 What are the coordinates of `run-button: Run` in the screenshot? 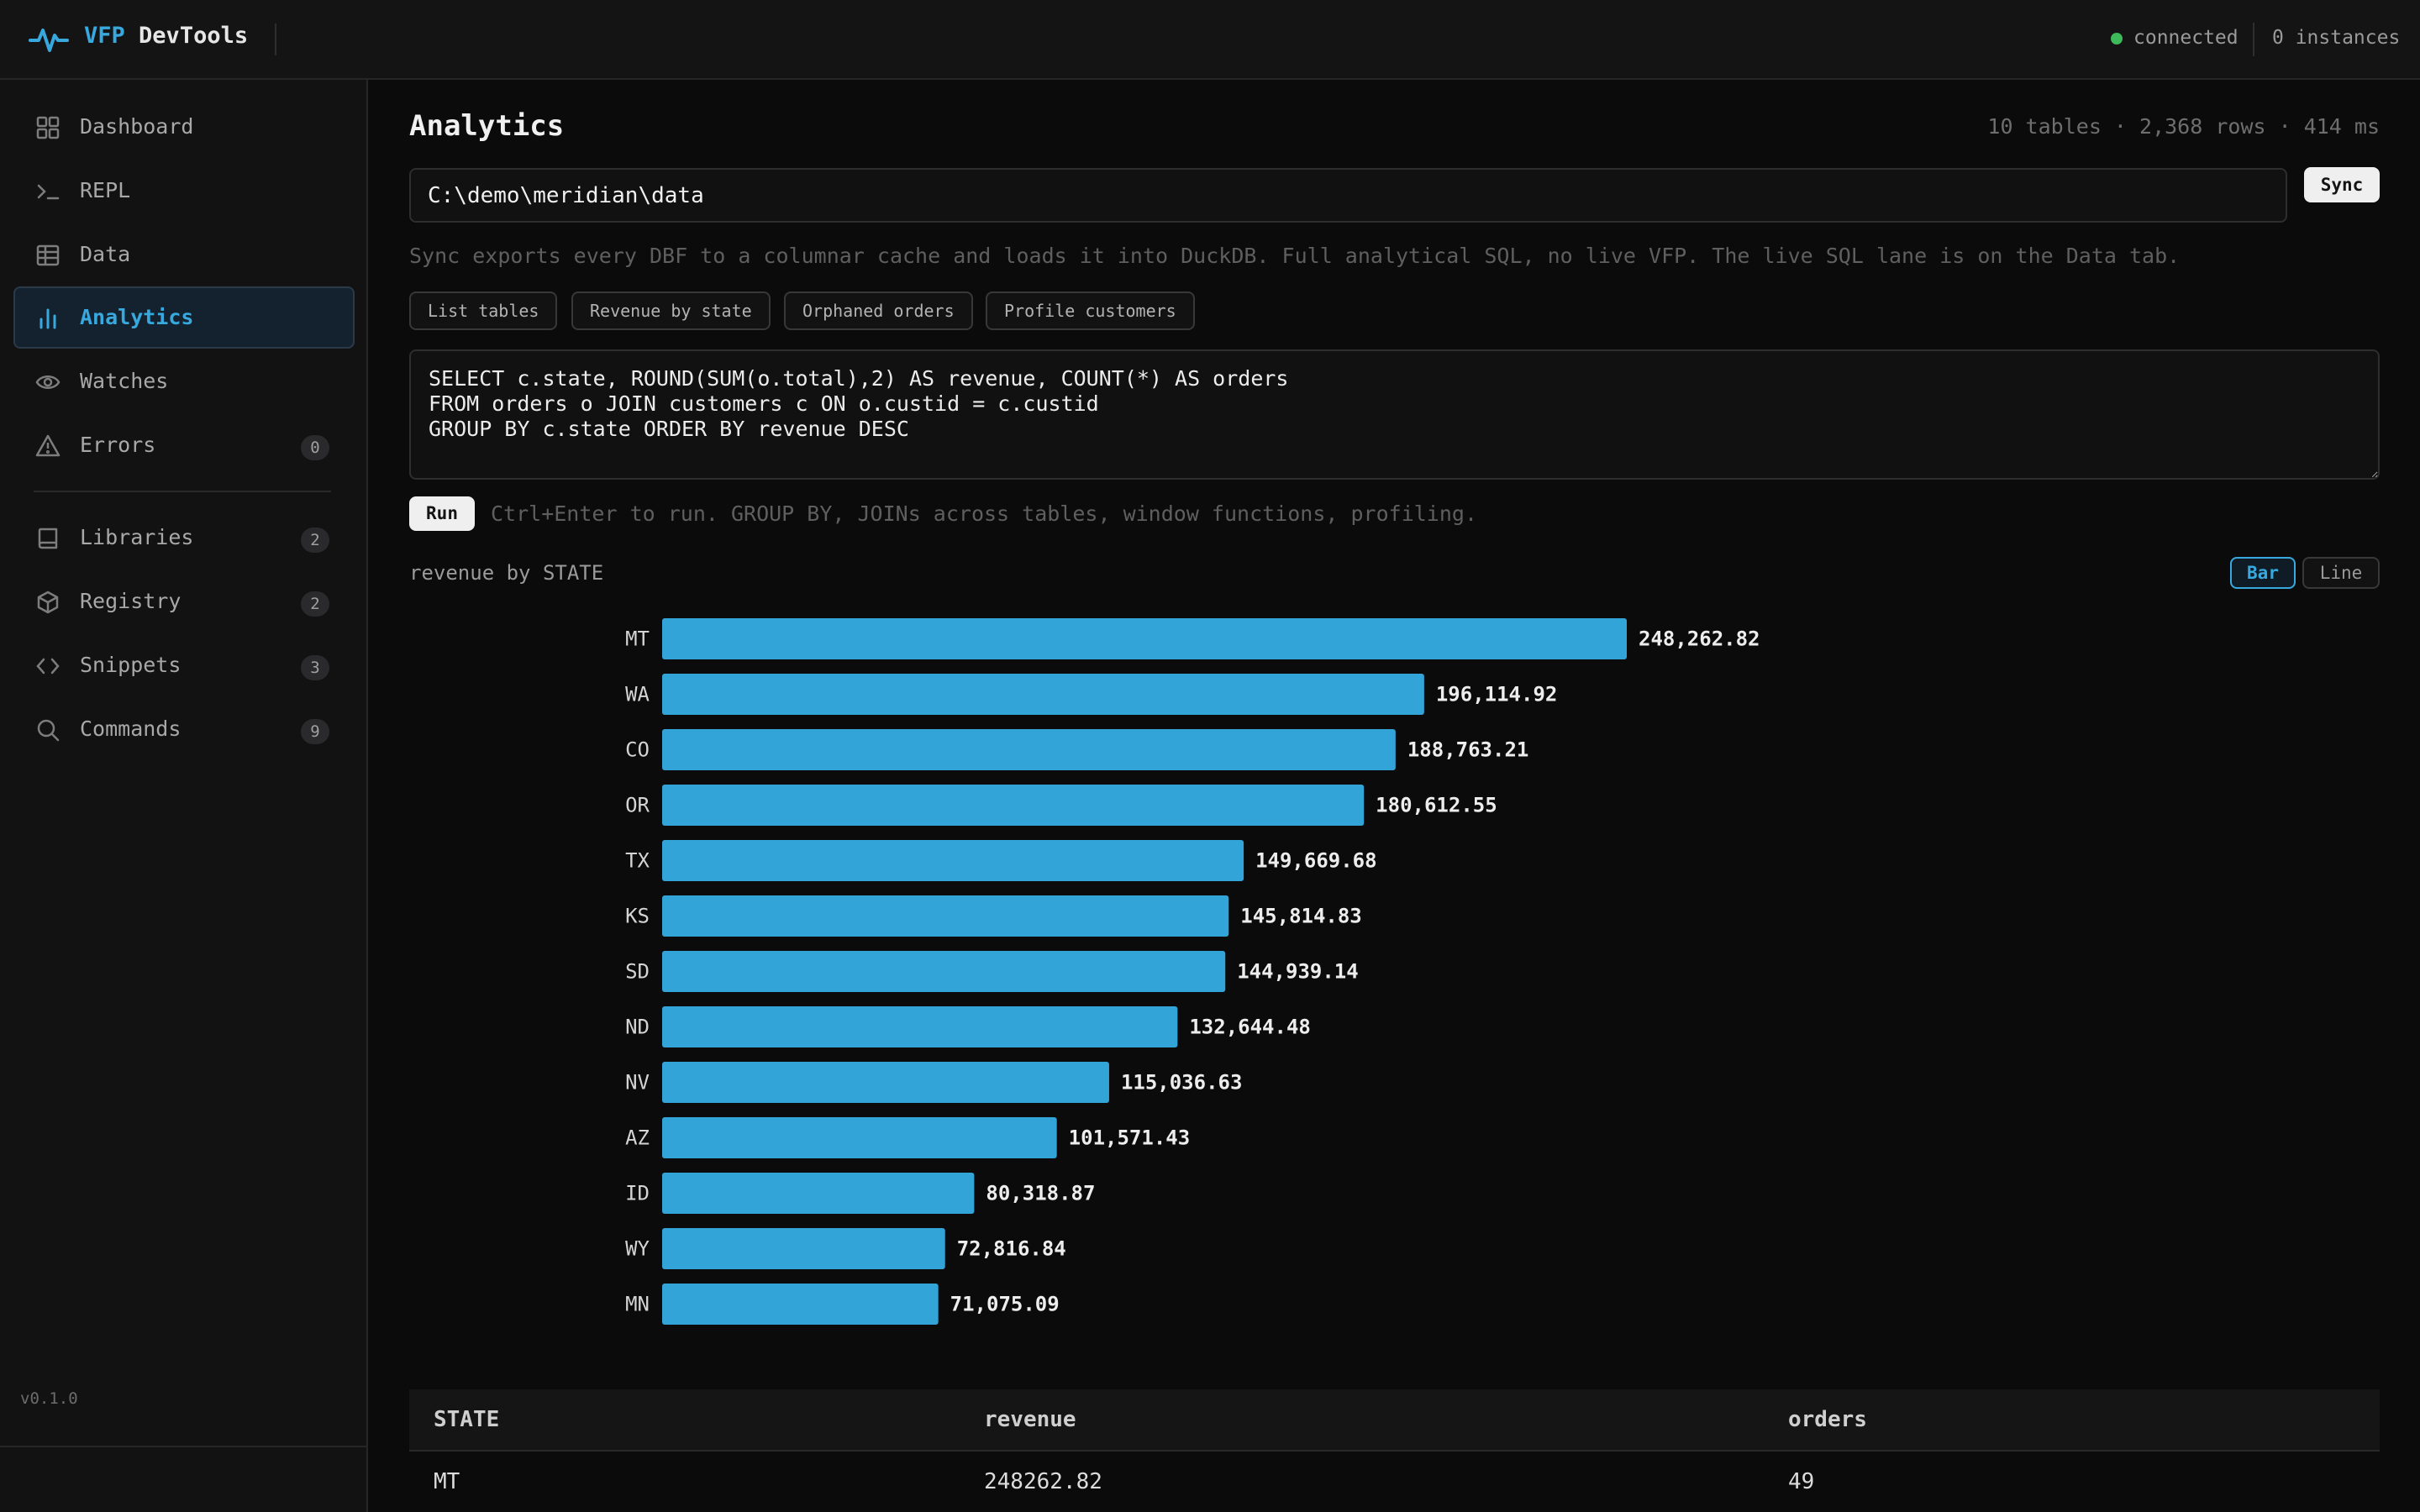 It's located at (442, 513).